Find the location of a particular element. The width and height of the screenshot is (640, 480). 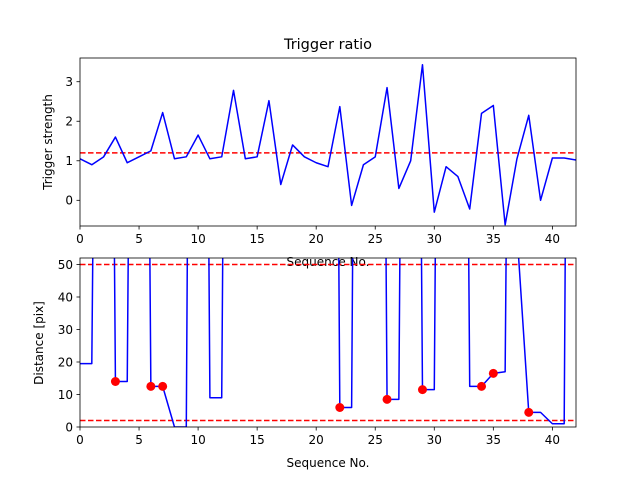

y-tick-label: 40 is located at coordinates (65, 297).